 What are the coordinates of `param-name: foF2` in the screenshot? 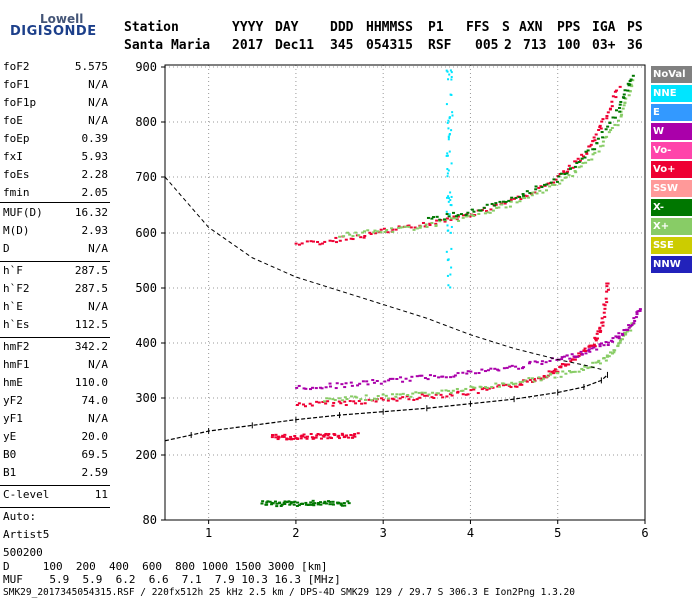 It's located at (16, 66).